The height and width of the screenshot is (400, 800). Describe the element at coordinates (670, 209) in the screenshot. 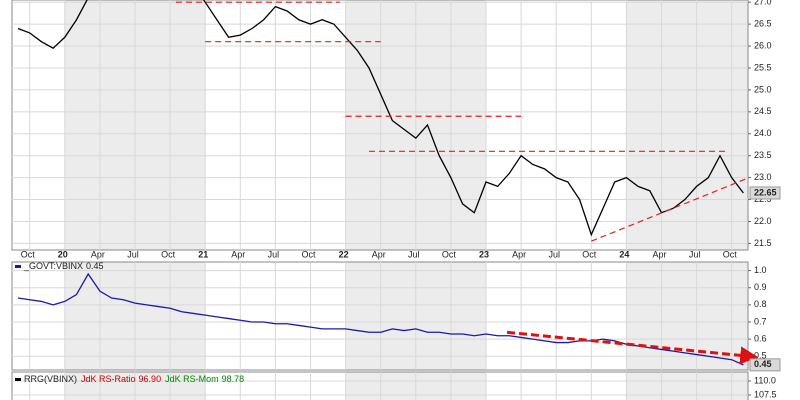

I see `trend-line` at that location.